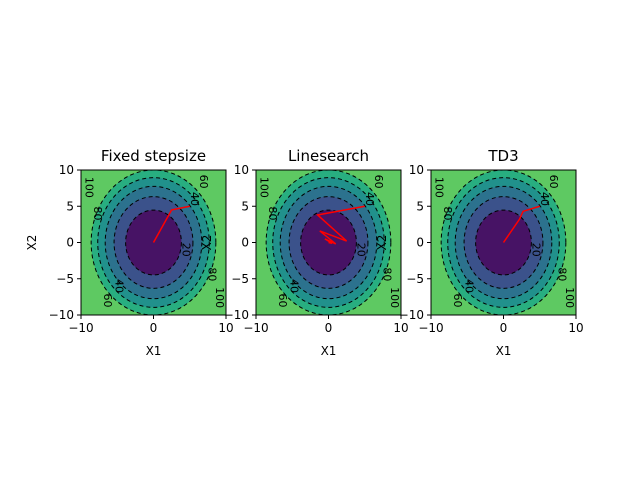 This screenshot has height=480, width=640. Describe the element at coordinates (328, 156) in the screenshot. I see `panel-title: Linesearch` at that location.